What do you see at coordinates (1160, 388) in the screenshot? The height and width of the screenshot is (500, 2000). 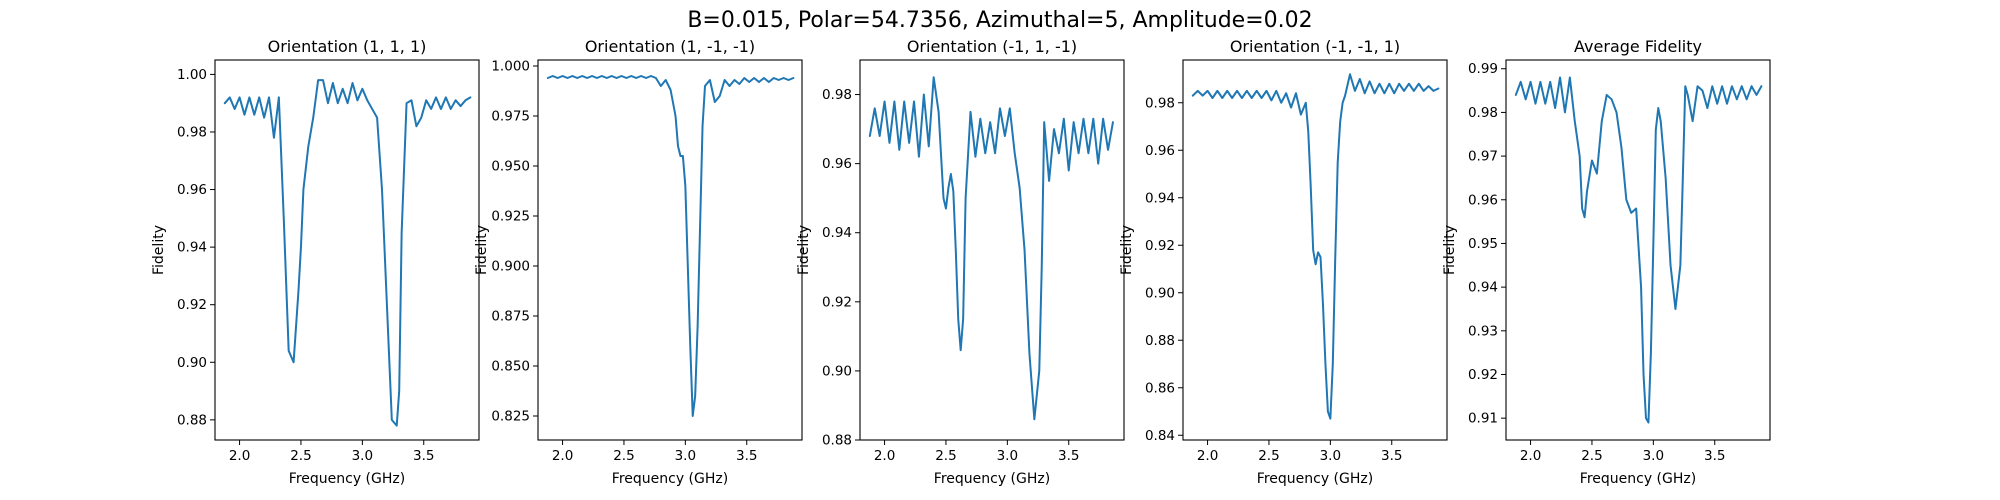 I see `y-tick-label: 0.86` at bounding box center [1160, 388].